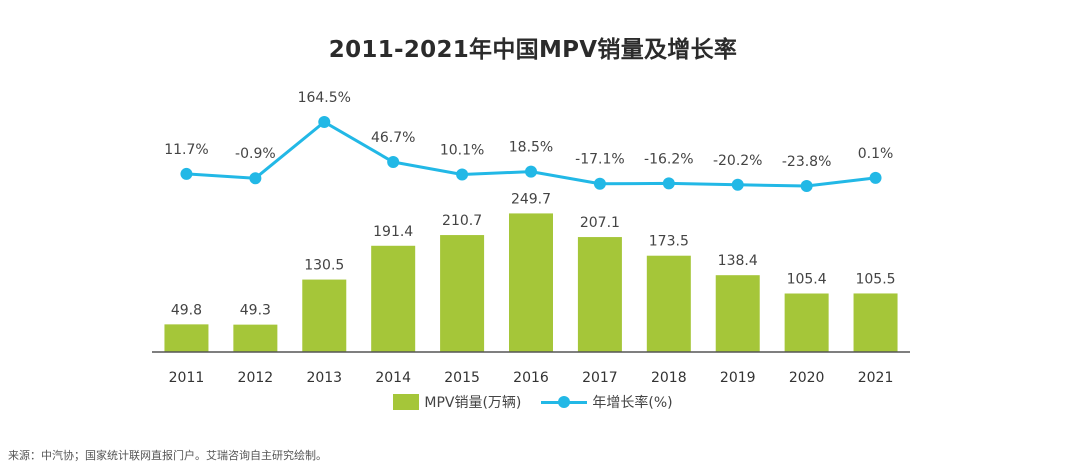  What do you see at coordinates (324, 122) in the screenshot?
I see `growth-point-2013` at bounding box center [324, 122].